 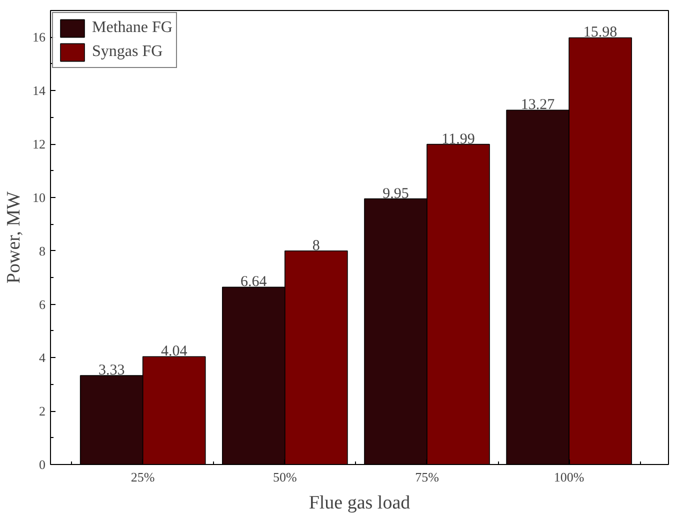 I want to click on y-tick-label: 14, so click(x=39, y=90).